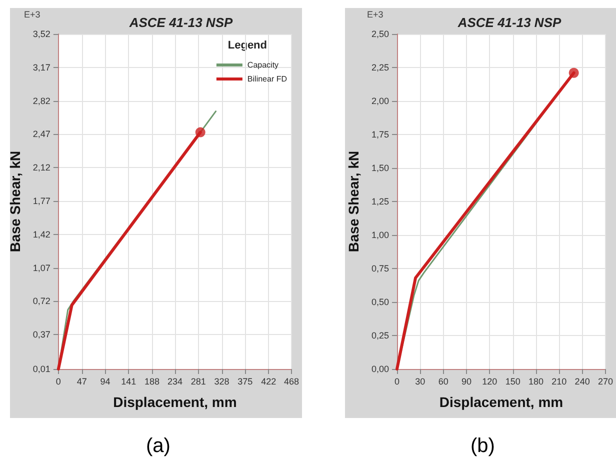  What do you see at coordinates (380, 34) in the screenshot?
I see `y-tick-label: 2,50` at bounding box center [380, 34].